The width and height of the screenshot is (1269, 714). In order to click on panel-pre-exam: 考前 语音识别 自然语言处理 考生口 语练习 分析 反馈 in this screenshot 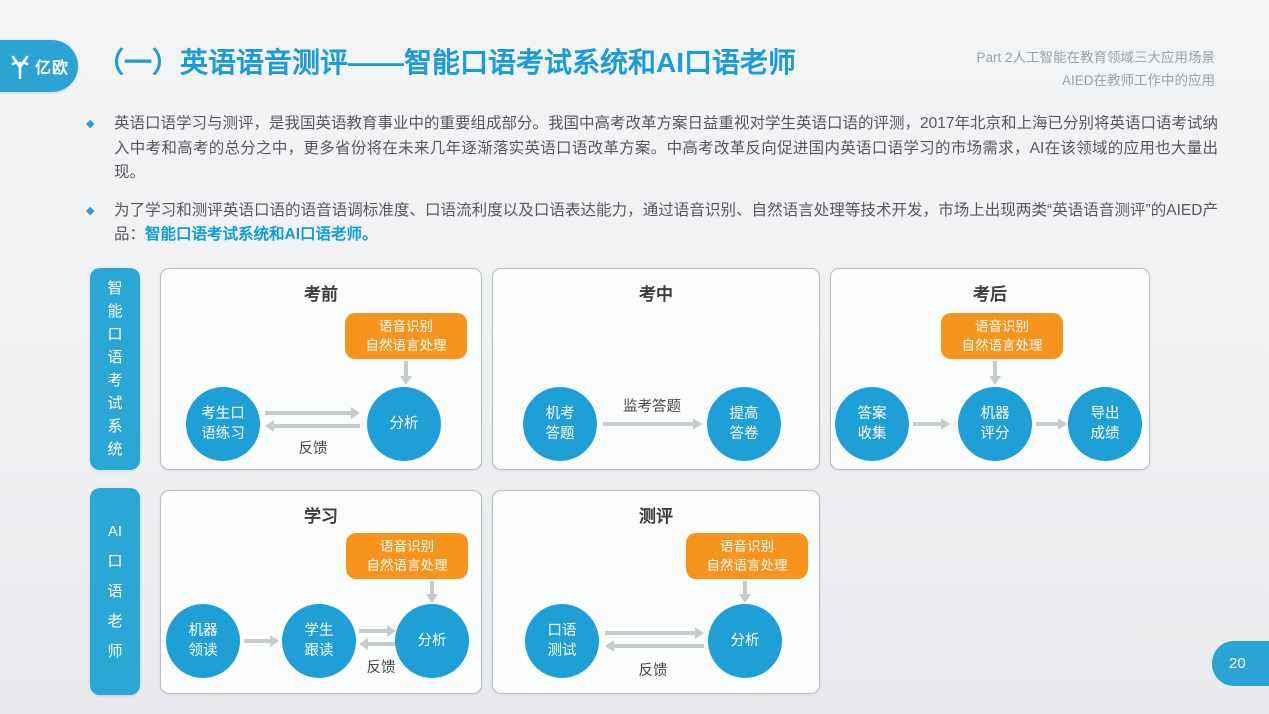, I will do `click(321, 369)`.